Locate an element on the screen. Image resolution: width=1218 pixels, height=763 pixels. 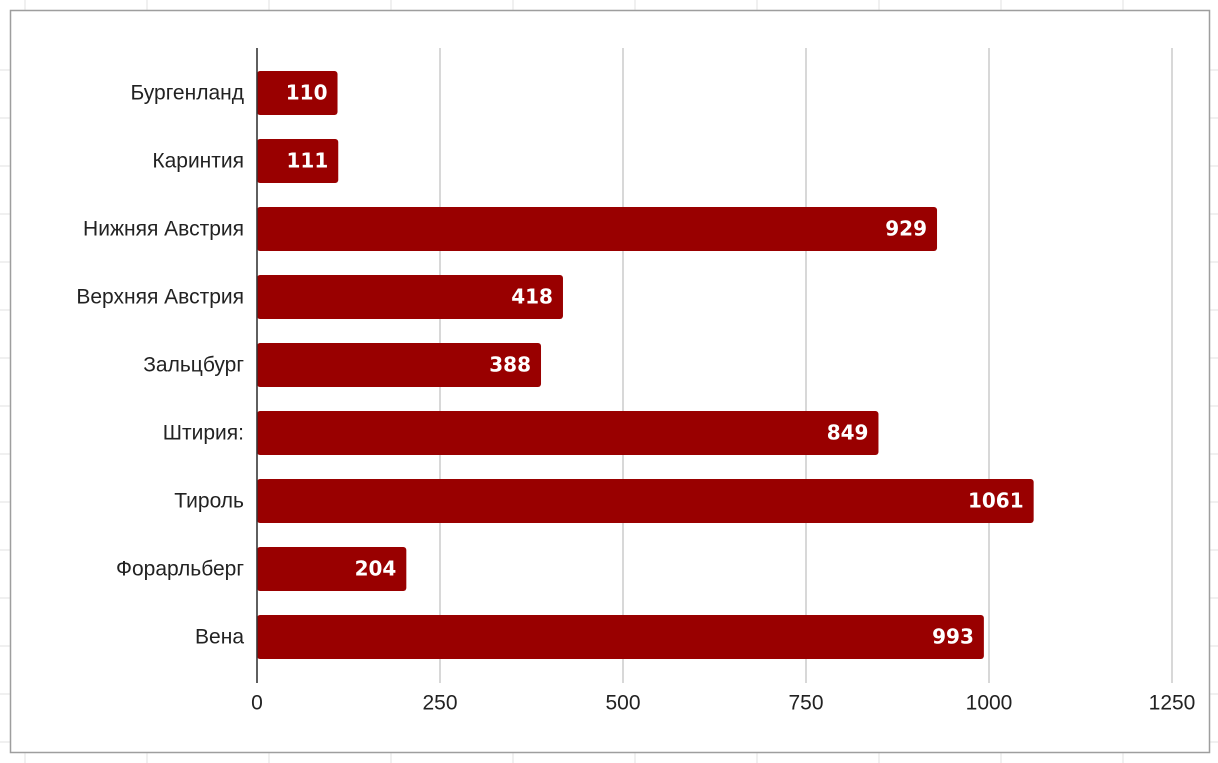
y-tick-label: Вена is located at coordinates (219, 637).